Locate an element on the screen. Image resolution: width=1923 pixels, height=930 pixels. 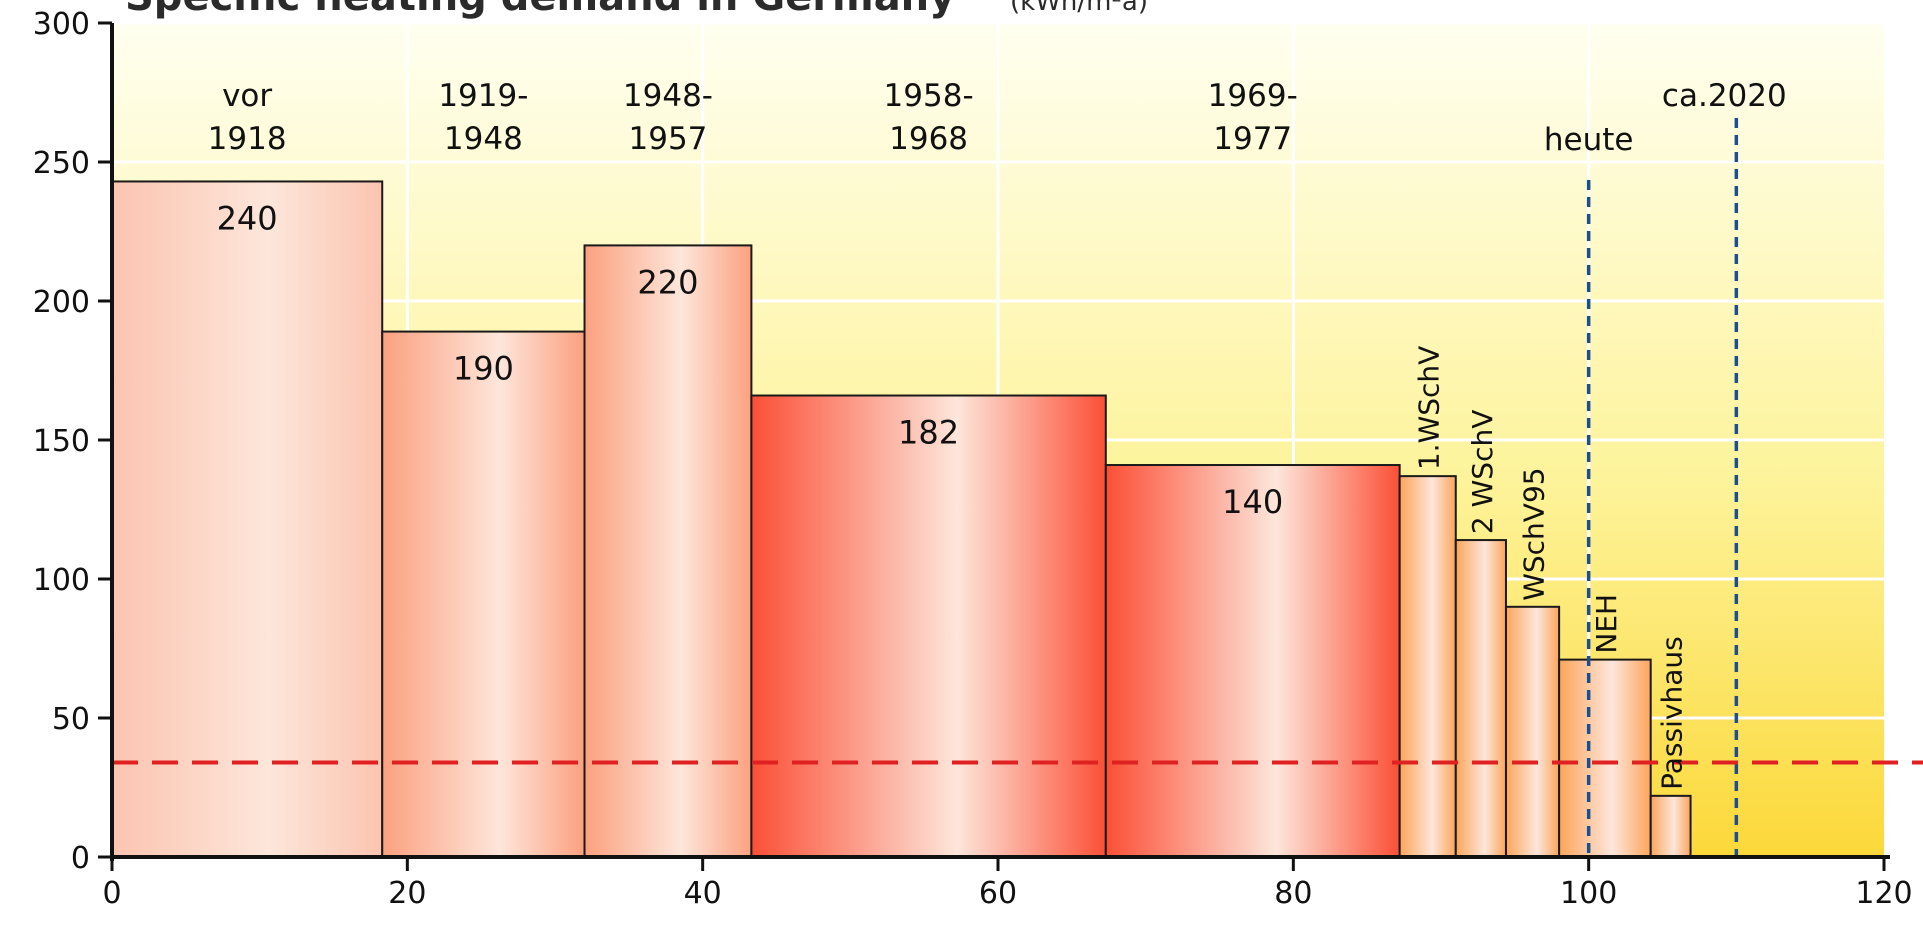
bar-value-label: 140 is located at coordinates (1252, 502).